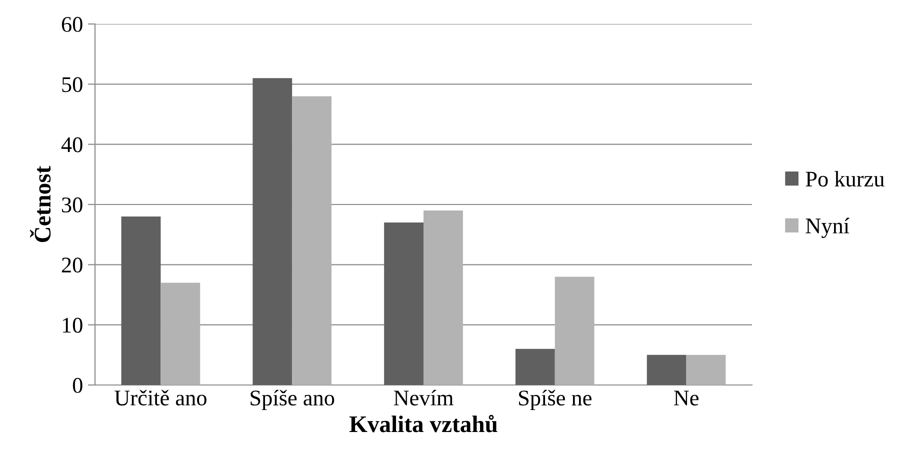  What do you see at coordinates (40, 204) in the screenshot?
I see `y-axis-title: Četnost` at bounding box center [40, 204].